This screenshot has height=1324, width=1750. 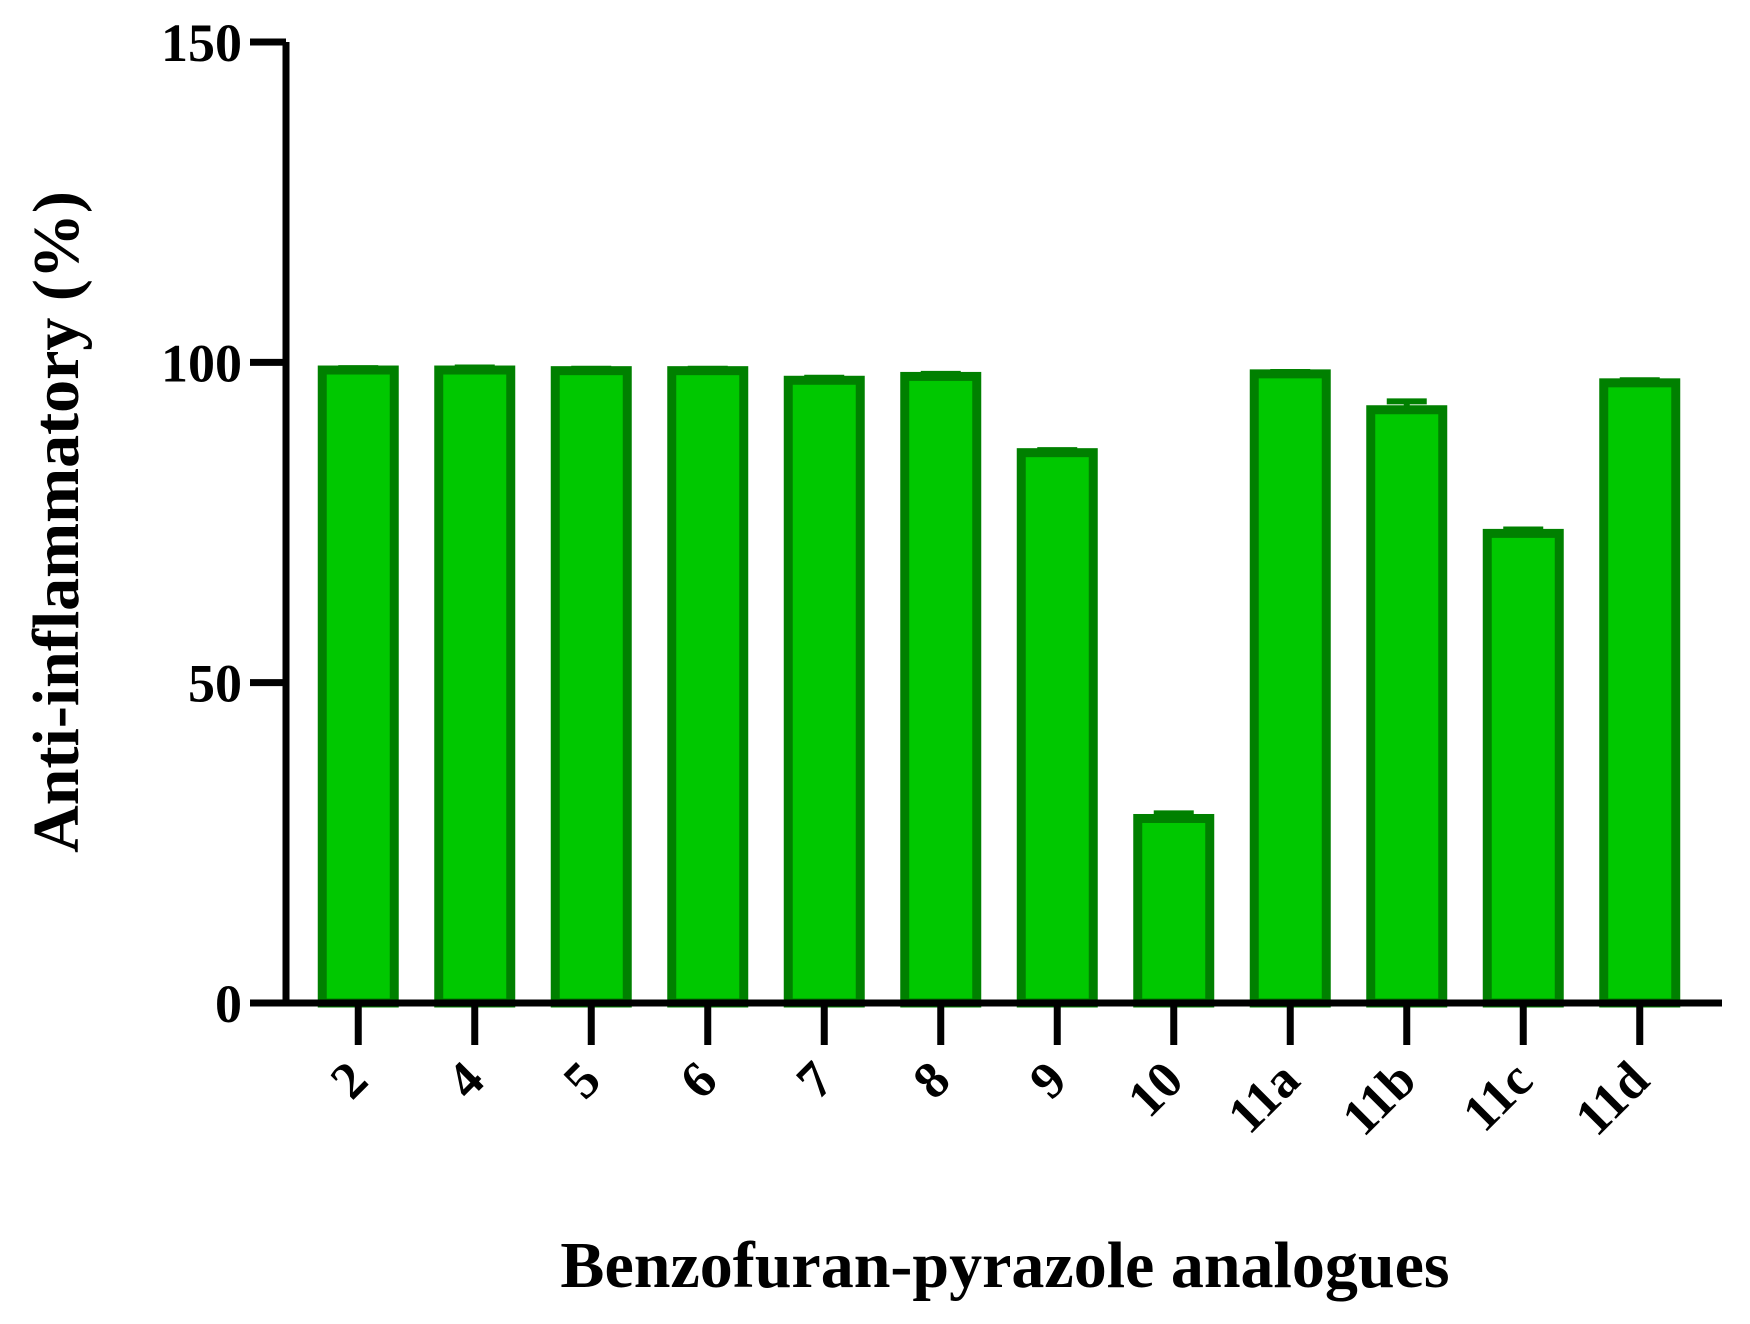 I want to click on y-tick-label: 50, so click(x=215, y=684).